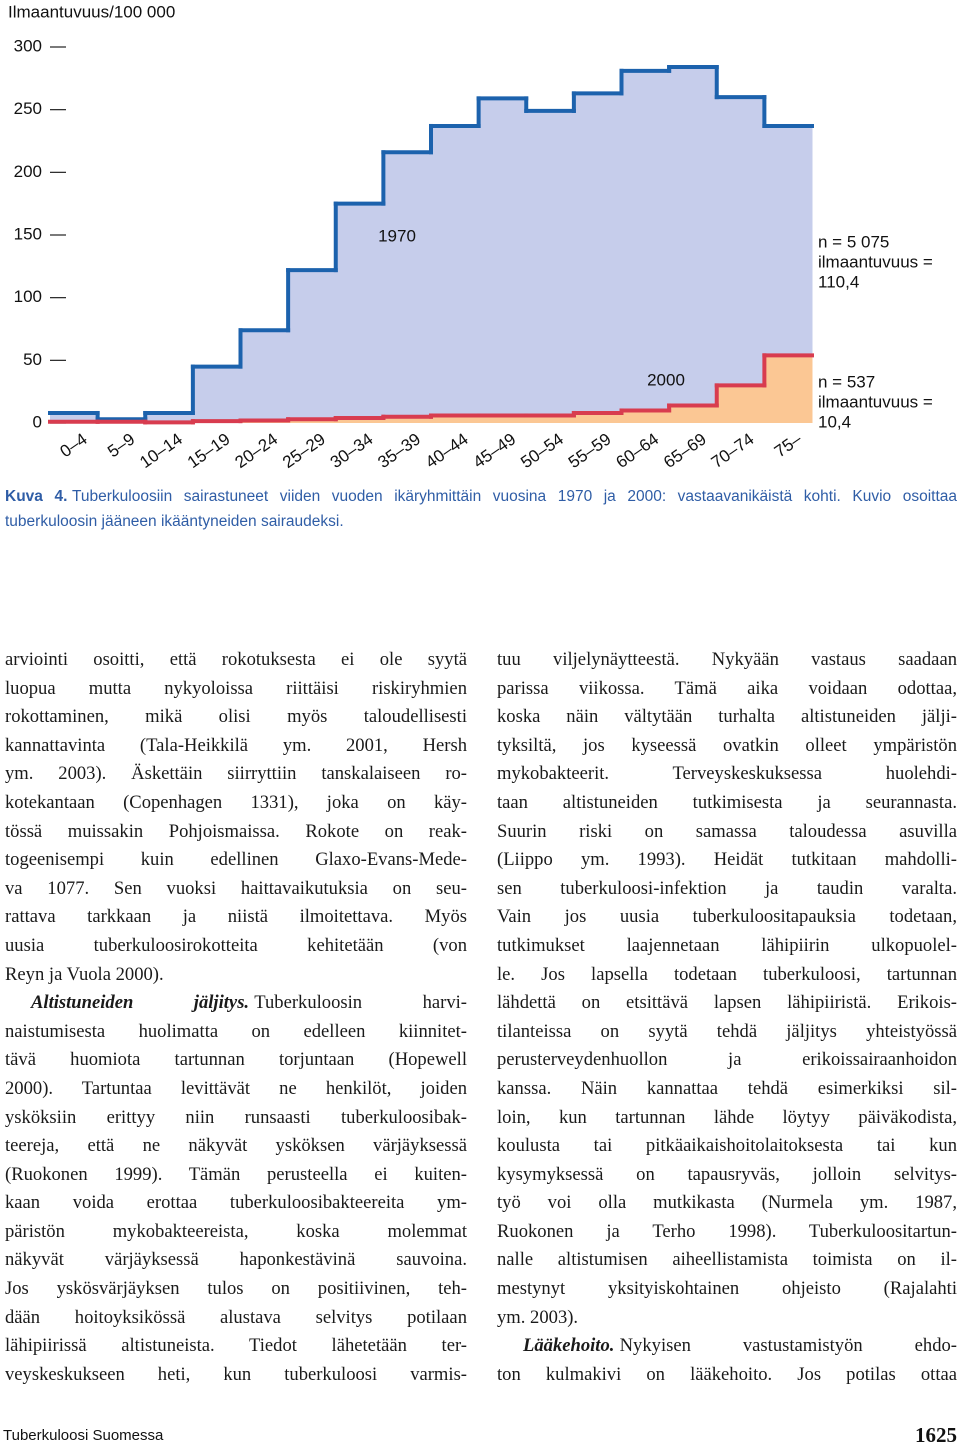 Image resolution: width=960 pixels, height=1448 pixels. I want to click on x-tick-label: 5–9, so click(121, 445).